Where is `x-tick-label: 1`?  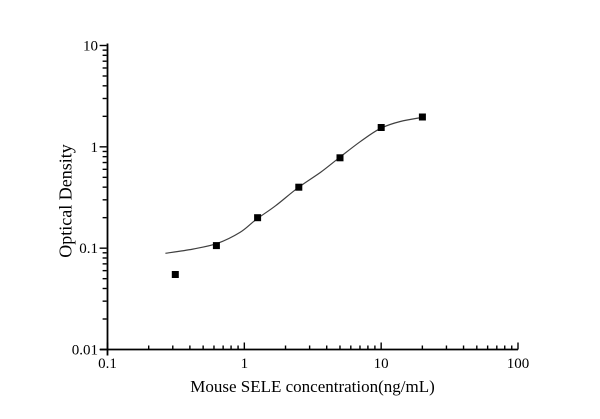 x-tick-label: 1 is located at coordinates (245, 364).